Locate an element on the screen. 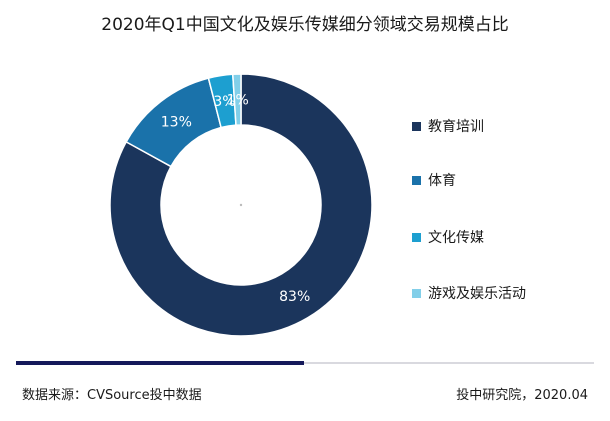 The image size is (610, 421). legend-label-media: 文化传媒 is located at coordinates (456, 238).